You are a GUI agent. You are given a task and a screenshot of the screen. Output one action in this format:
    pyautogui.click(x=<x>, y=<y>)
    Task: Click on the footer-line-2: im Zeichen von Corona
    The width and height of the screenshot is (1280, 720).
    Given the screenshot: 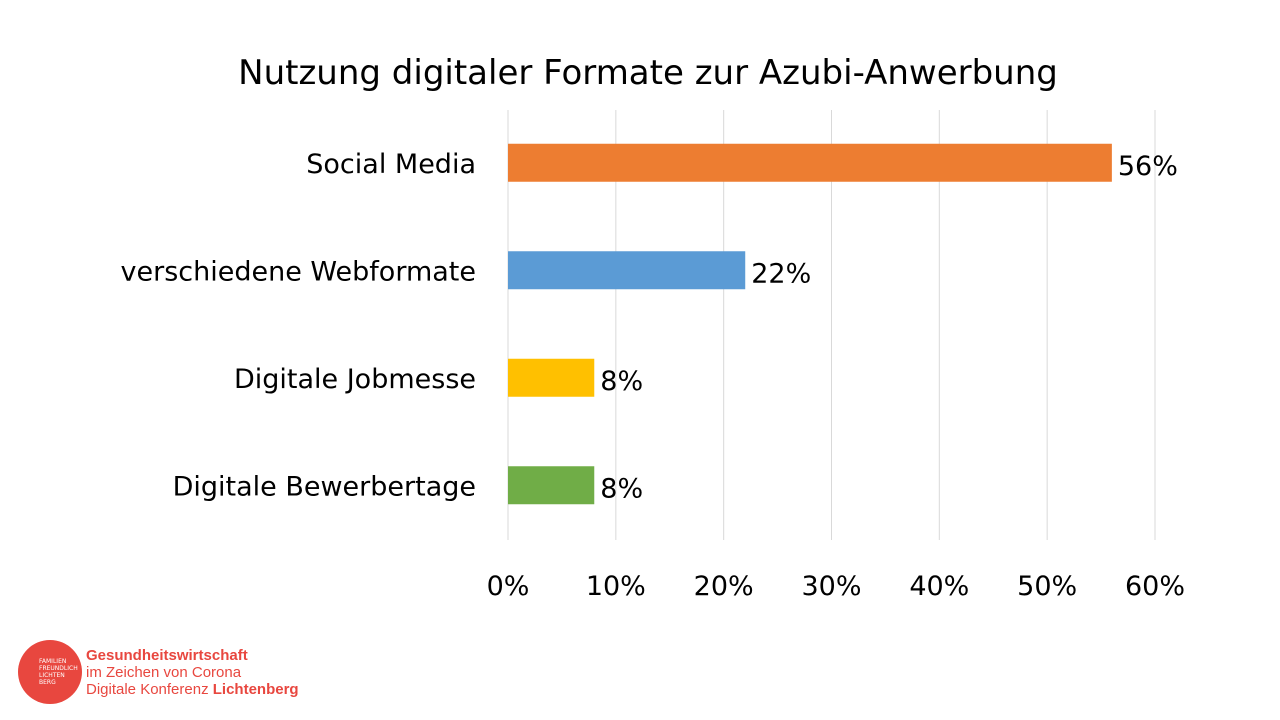 What is the action you would take?
    pyautogui.click(x=164, y=672)
    